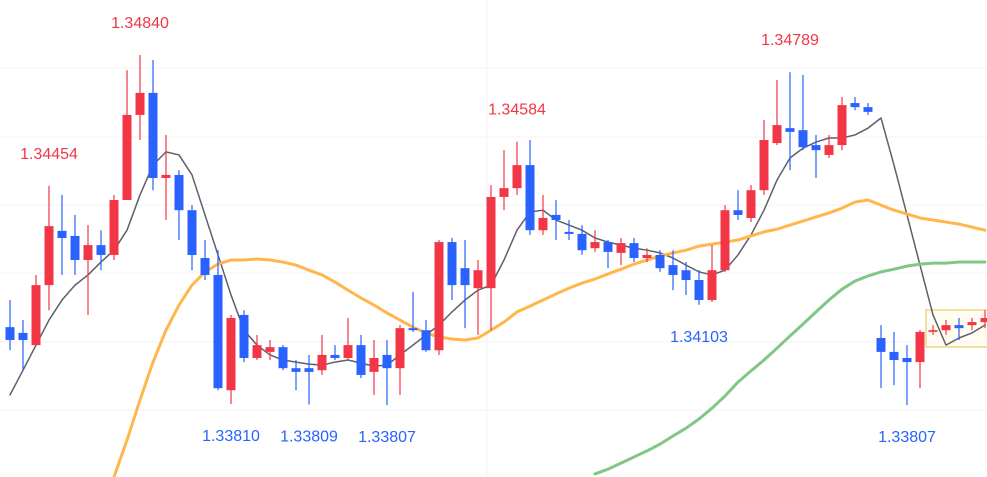 The image size is (987, 477). Describe the element at coordinates (49, 154) in the screenshot. I see `price-annotation: 1.34454` at that location.